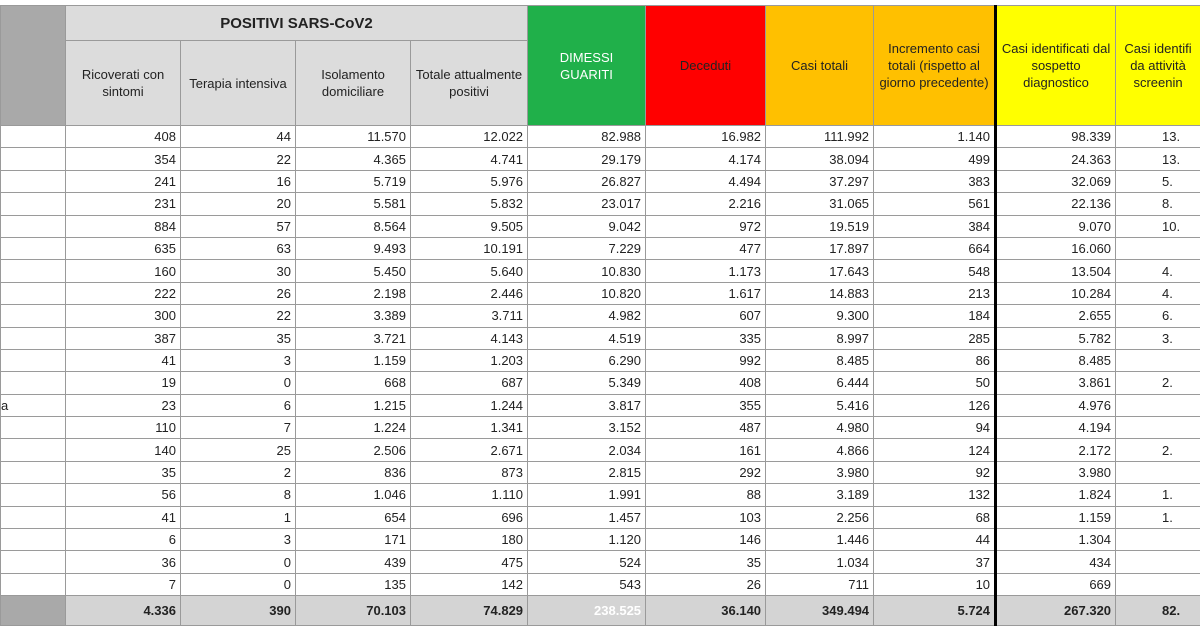 The image size is (1200, 630). What do you see at coordinates (33, 405) in the screenshot?
I see `cell: a` at bounding box center [33, 405].